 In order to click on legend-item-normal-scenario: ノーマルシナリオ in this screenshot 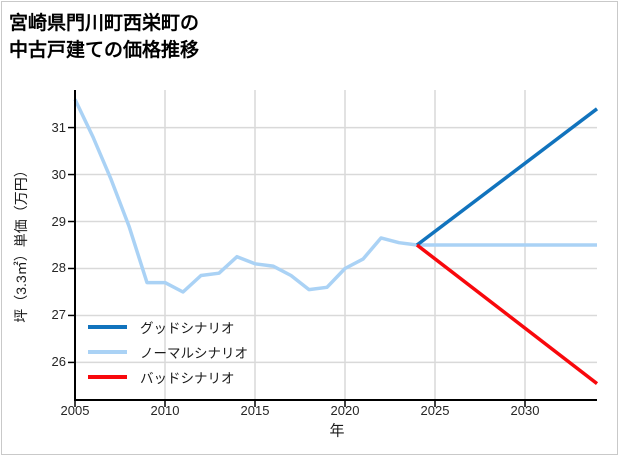, I will do `click(168, 351)`.